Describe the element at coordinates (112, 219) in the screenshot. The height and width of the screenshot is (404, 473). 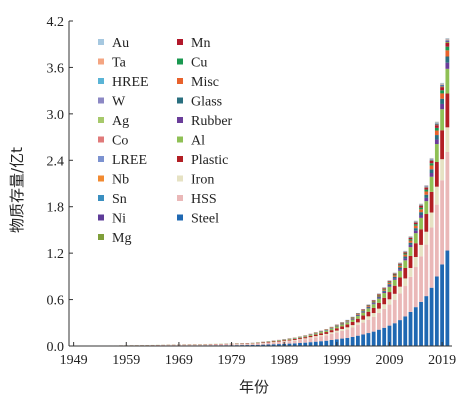
I see `legend-item-ni: Ni` at that location.